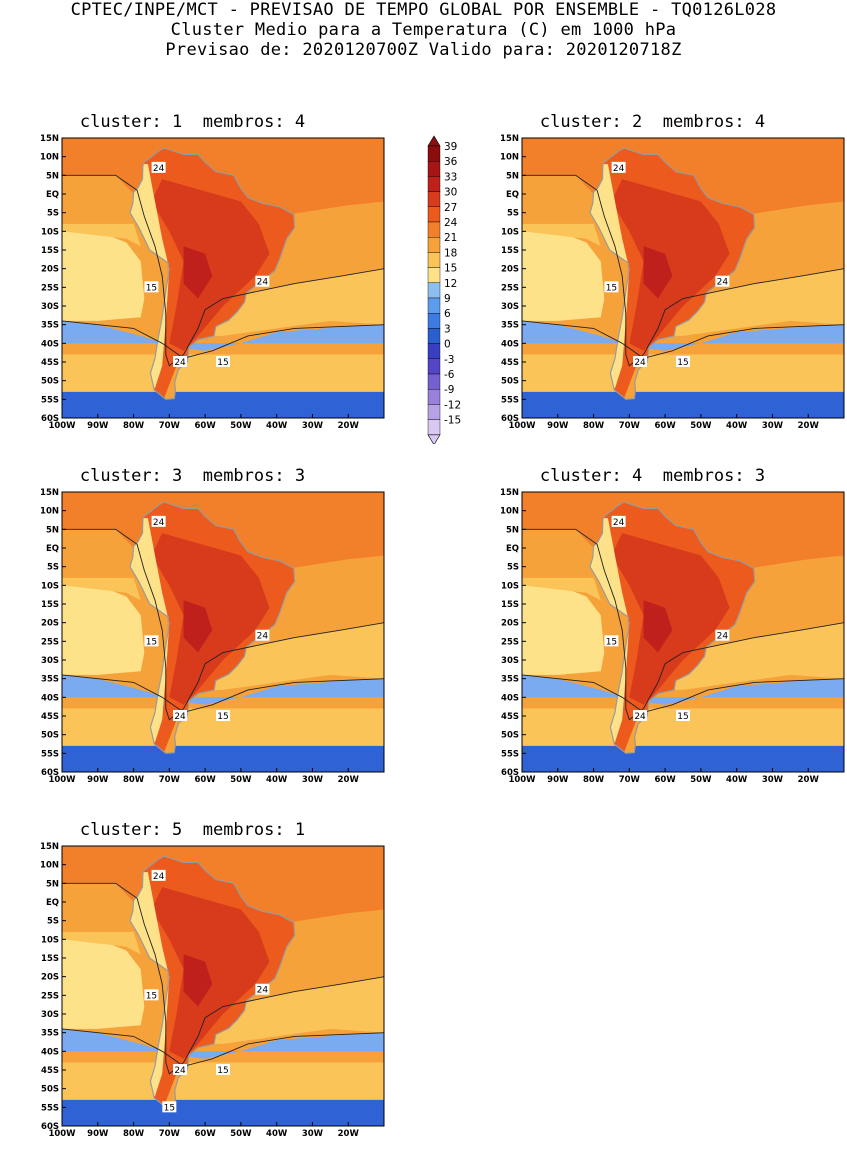 The image size is (847, 1157). Describe the element at coordinates (666, 426) in the screenshot. I see `lon-tick-label: 60W` at that location.